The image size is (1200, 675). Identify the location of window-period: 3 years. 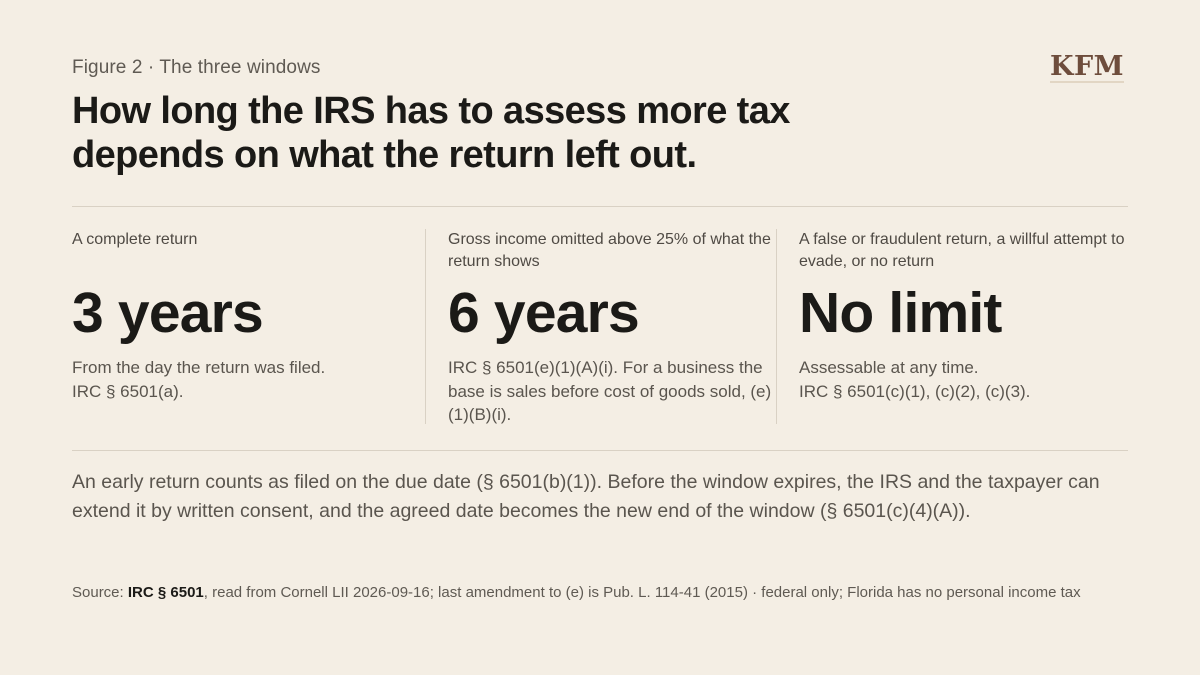
(168, 313).